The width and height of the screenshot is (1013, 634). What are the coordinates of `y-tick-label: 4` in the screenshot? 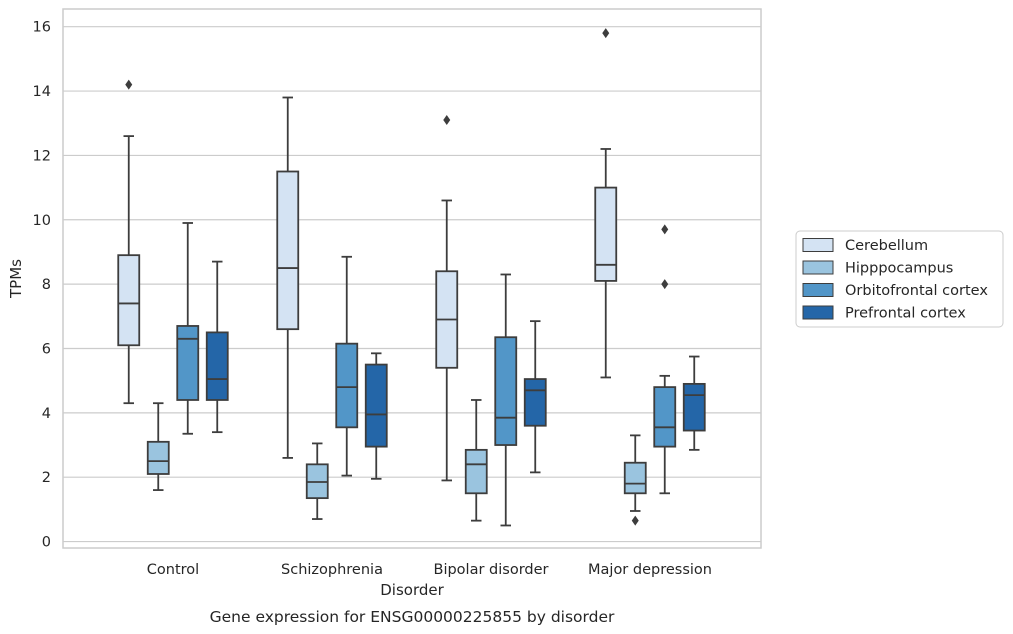 It's located at (46, 414).